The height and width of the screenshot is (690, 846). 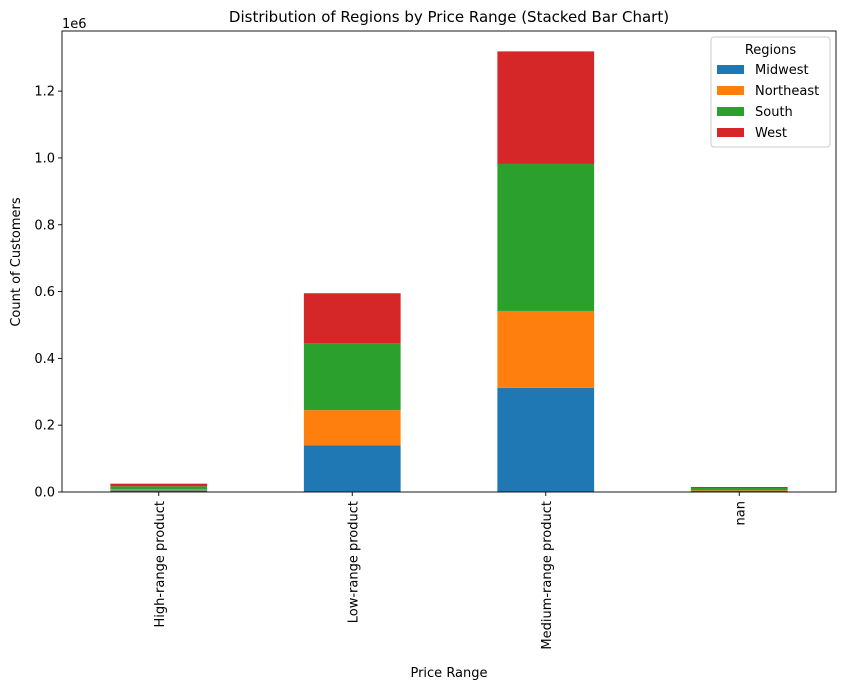 What do you see at coordinates (44, 225) in the screenshot?
I see `y-tick-label: 0.8` at bounding box center [44, 225].